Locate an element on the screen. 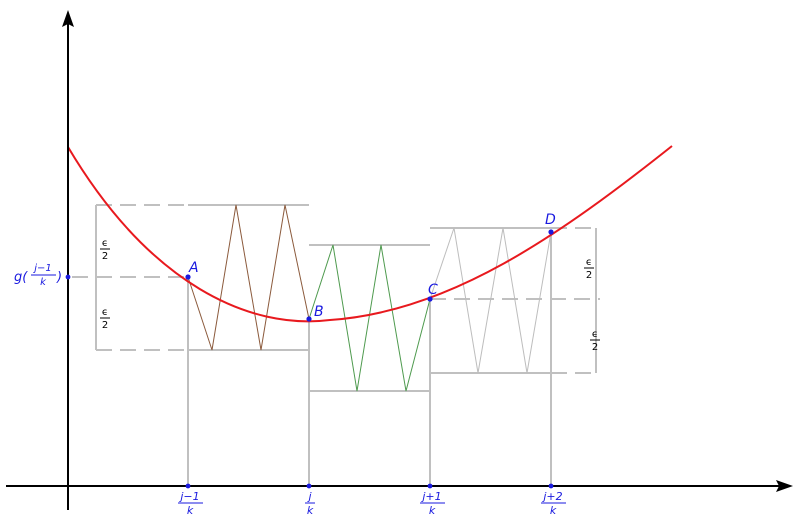  x-tick-label-2: j k is located at coordinates (310, 503).